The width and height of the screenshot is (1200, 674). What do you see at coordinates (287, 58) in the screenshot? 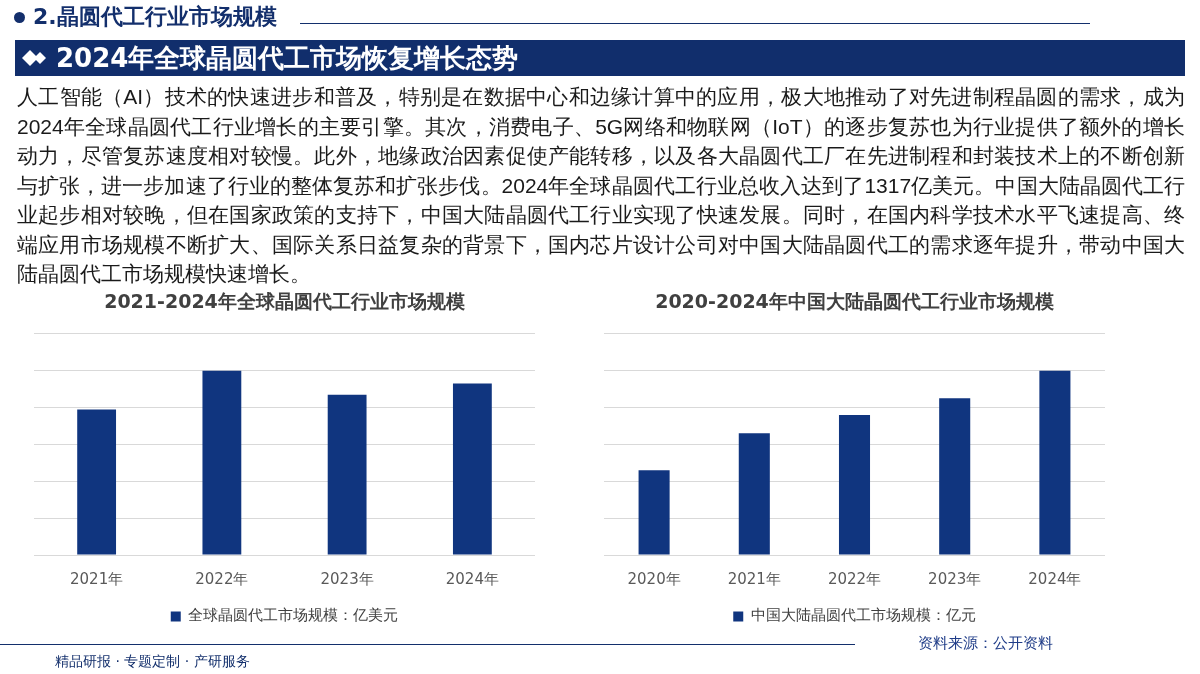
I see `text: 2024年全球晶圆代工市场恢复增长态势` at bounding box center [287, 58].